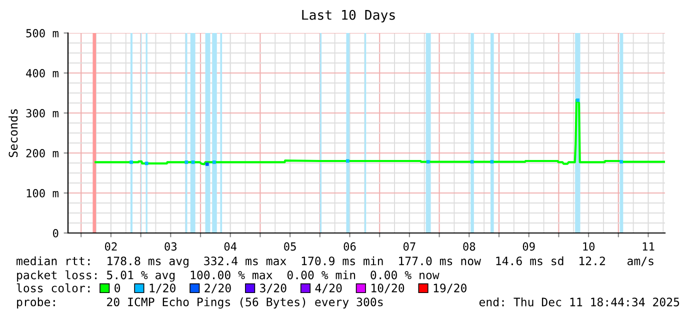 The height and width of the screenshot is (321, 697). Describe the element at coordinates (117, 288) in the screenshot. I see `legend-label: 0` at that location.